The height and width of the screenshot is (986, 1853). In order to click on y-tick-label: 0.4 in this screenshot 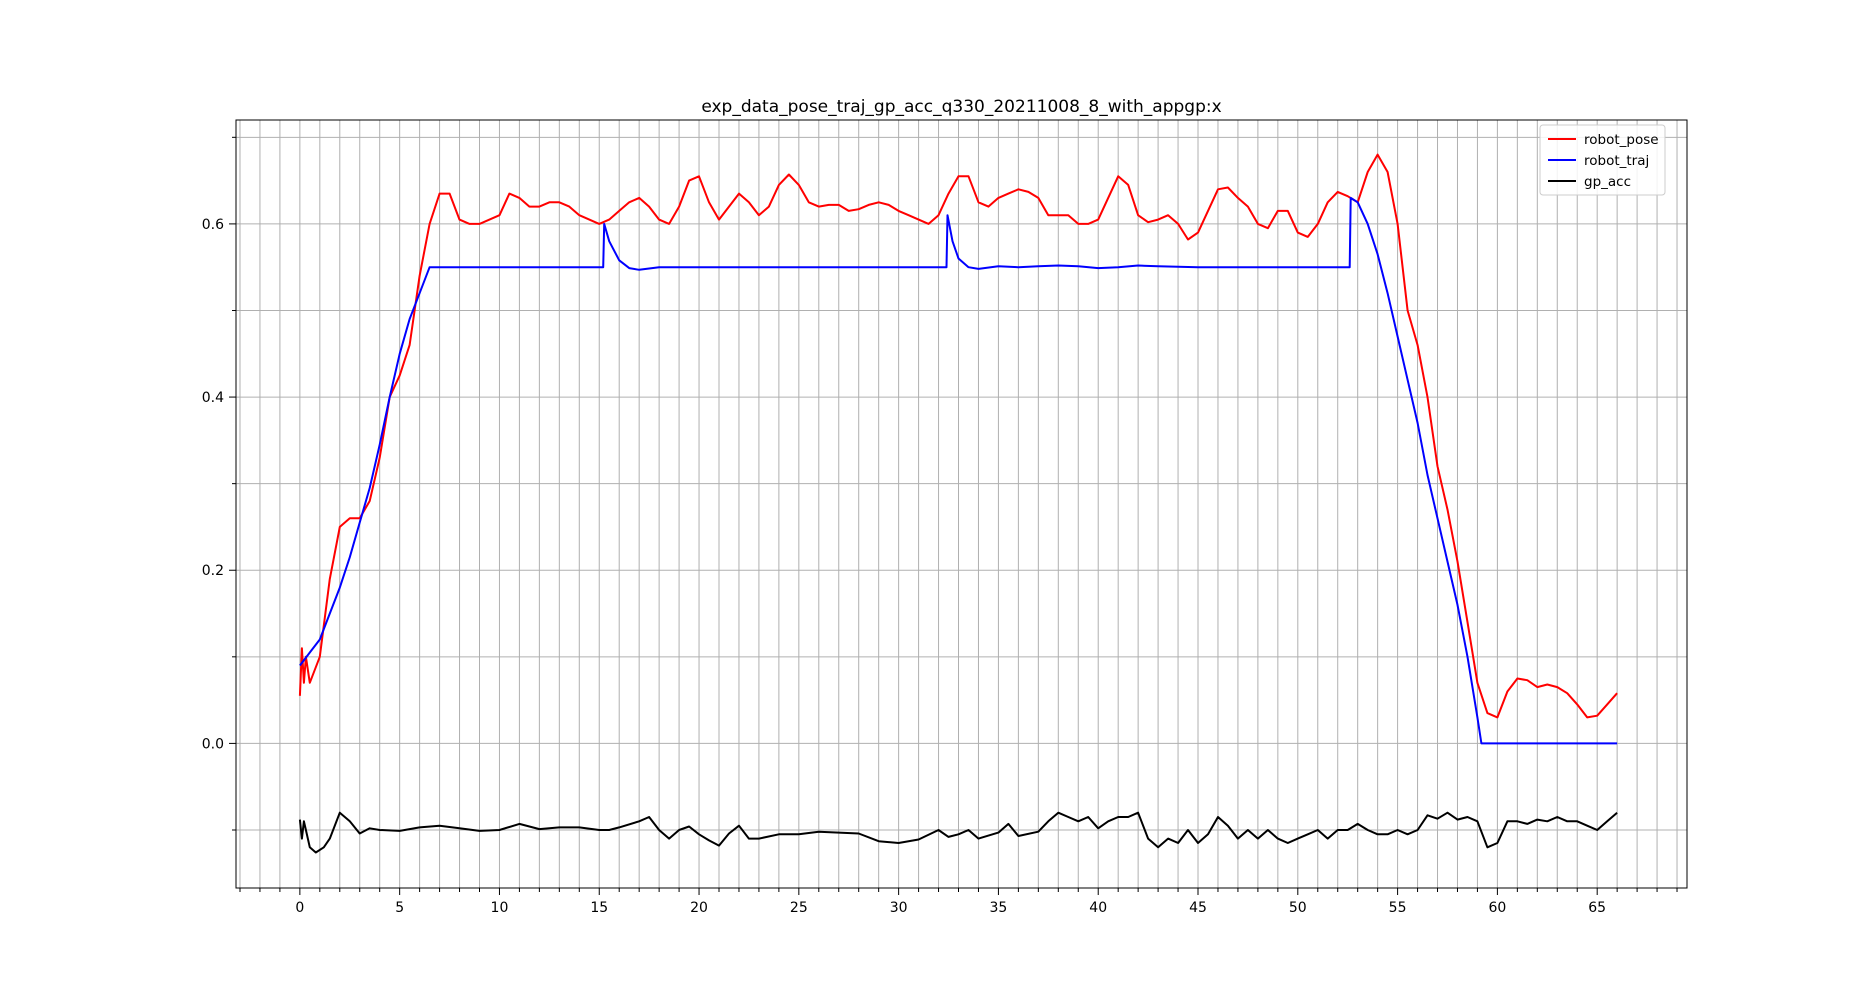, I will do `click(213, 398)`.